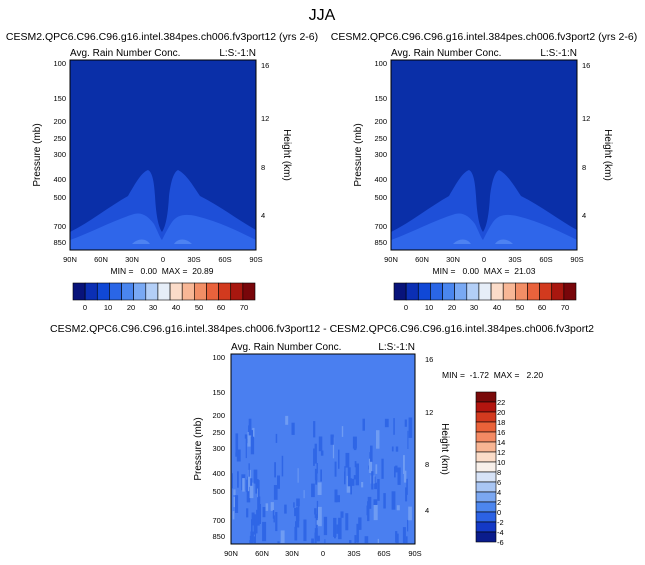  Describe the element at coordinates (163, 155) in the screenshot. I see `plot-frame` at that location.